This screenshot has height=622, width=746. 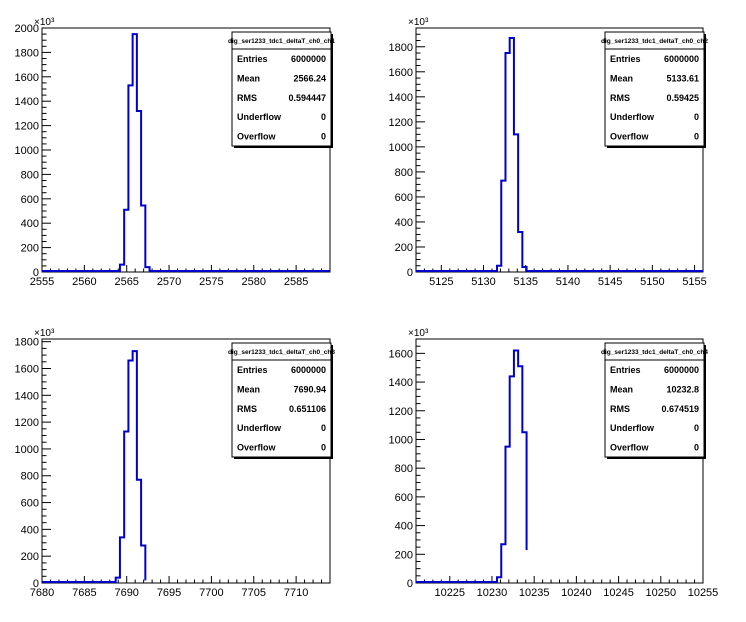 What do you see at coordinates (296, 282) in the screenshot?
I see `x-tick-label: 2585` at bounding box center [296, 282].